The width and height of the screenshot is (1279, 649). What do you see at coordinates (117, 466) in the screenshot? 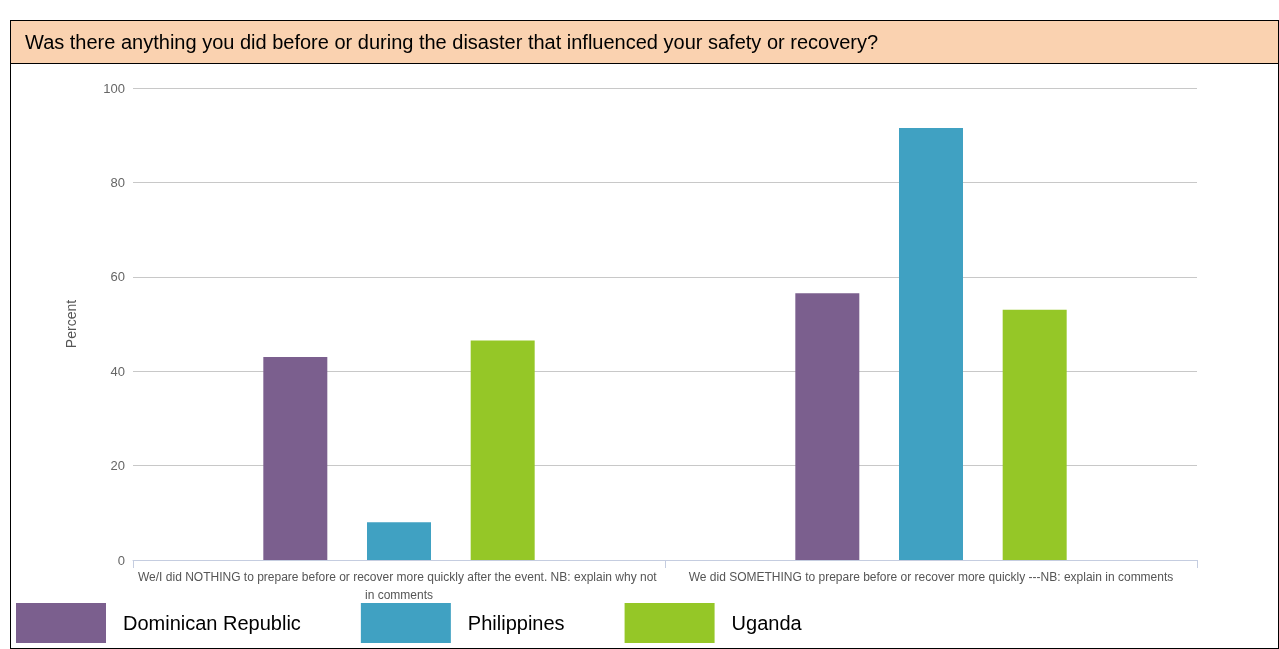
I see `y-tick-label: 20` at bounding box center [117, 466].